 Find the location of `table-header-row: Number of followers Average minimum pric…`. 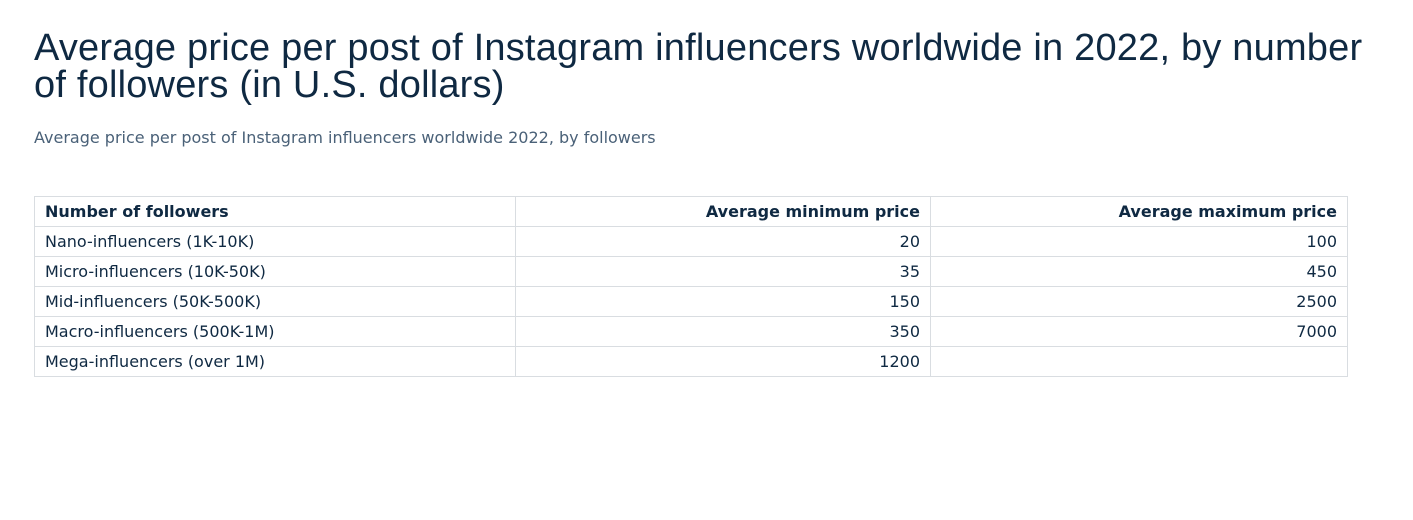

table-header-row: Number of followers Average minimum pric… is located at coordinates (691, 211).